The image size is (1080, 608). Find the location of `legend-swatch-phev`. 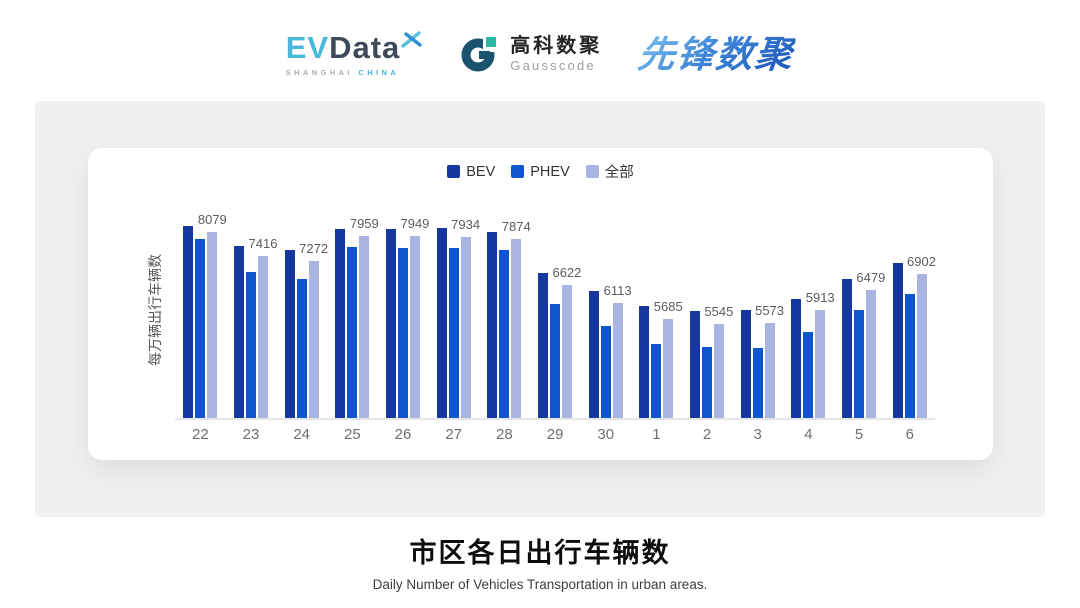

legend-swatch-phev is located at coordinates (518, 171).